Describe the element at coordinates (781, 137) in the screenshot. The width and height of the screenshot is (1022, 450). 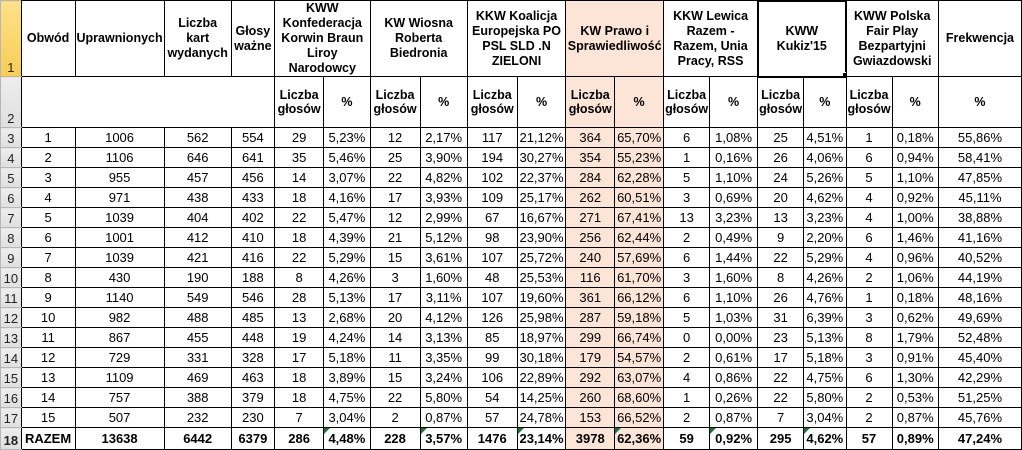
I see `cell: 25` at that location.